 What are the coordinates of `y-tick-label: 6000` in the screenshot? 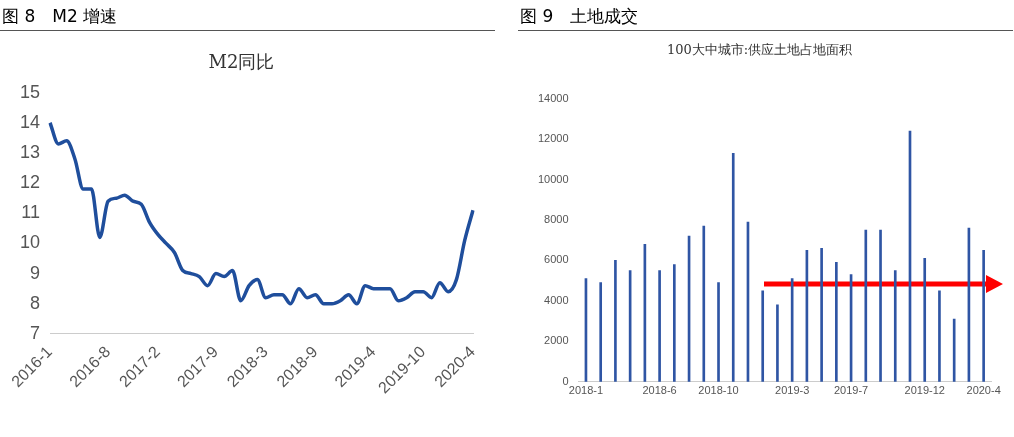 It's located at (556, 259).